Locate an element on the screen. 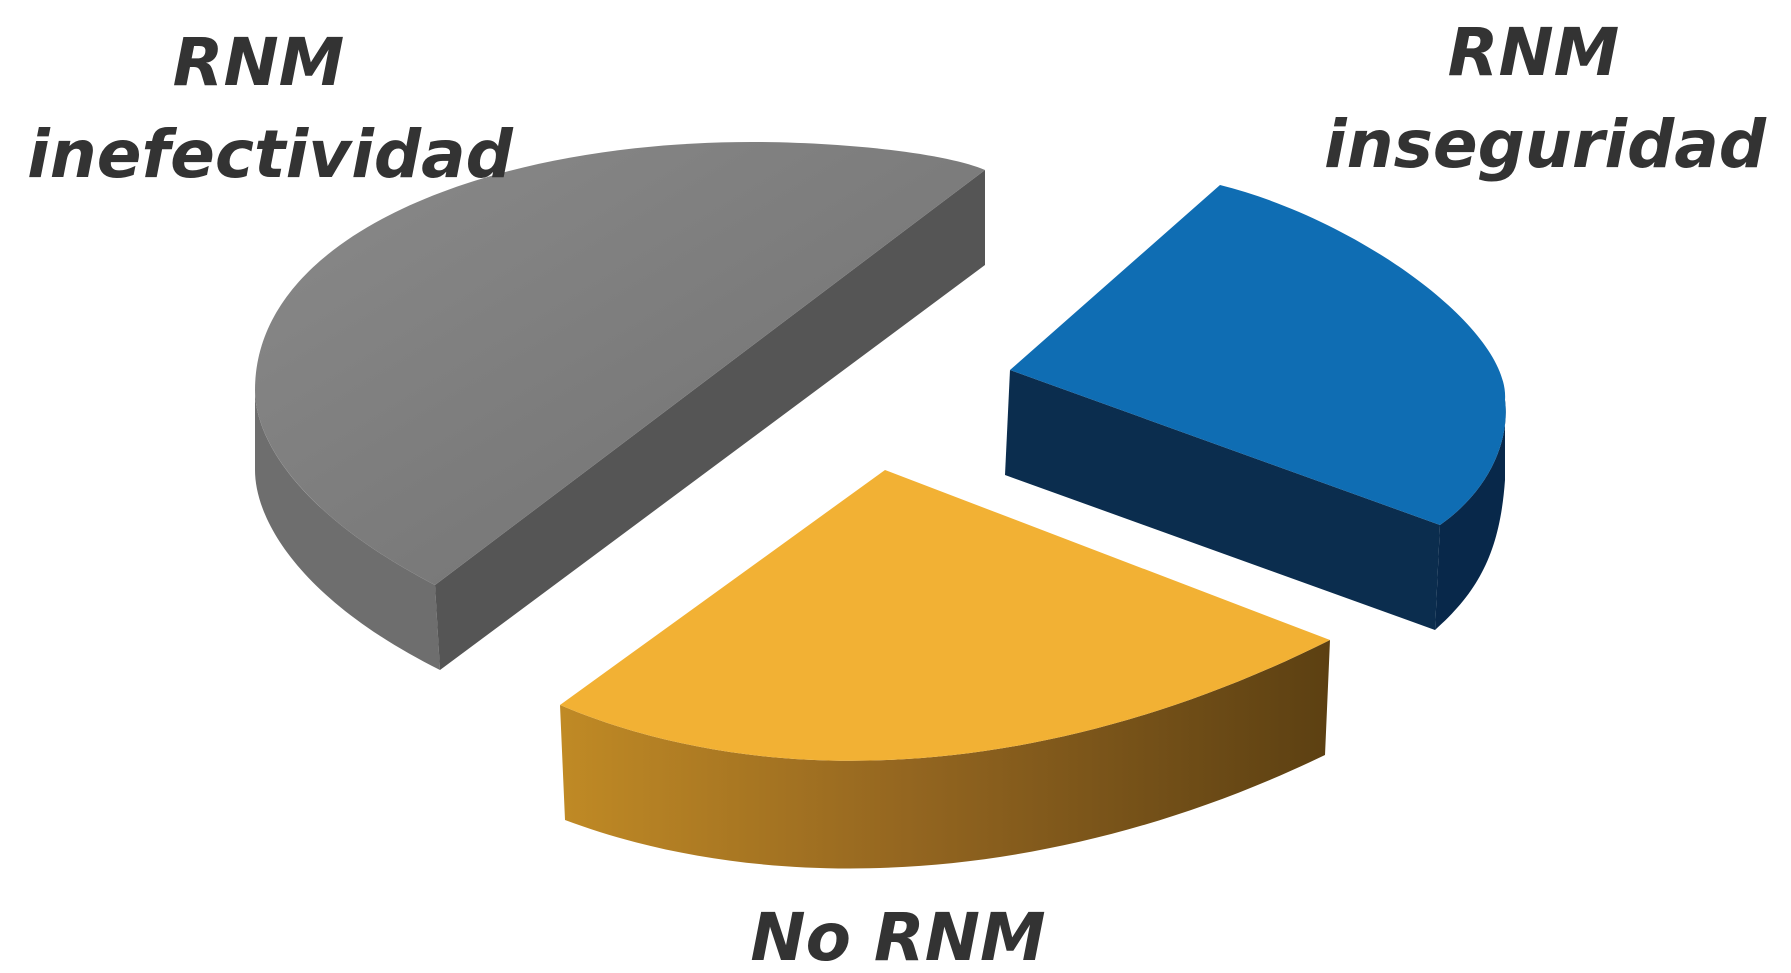 This screenshot has height=973, width=1791. label-no-rnm-line1: No RNM is located at coordinates (897, 936).